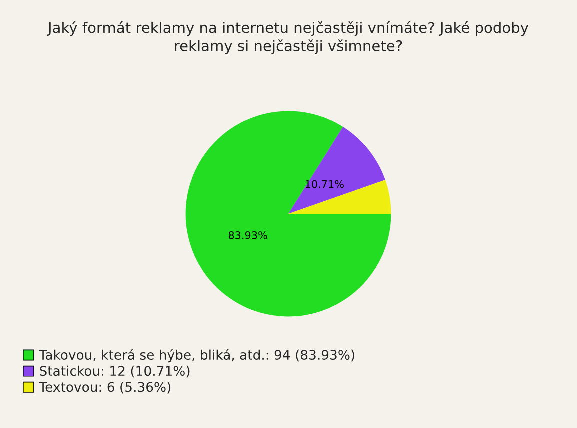 This screenshot has width=577, height=428. Describe the element at coordinates (105, 388) in the screenshot. I see `legend-label: Textovou: 6 (5.36%)` at that location.